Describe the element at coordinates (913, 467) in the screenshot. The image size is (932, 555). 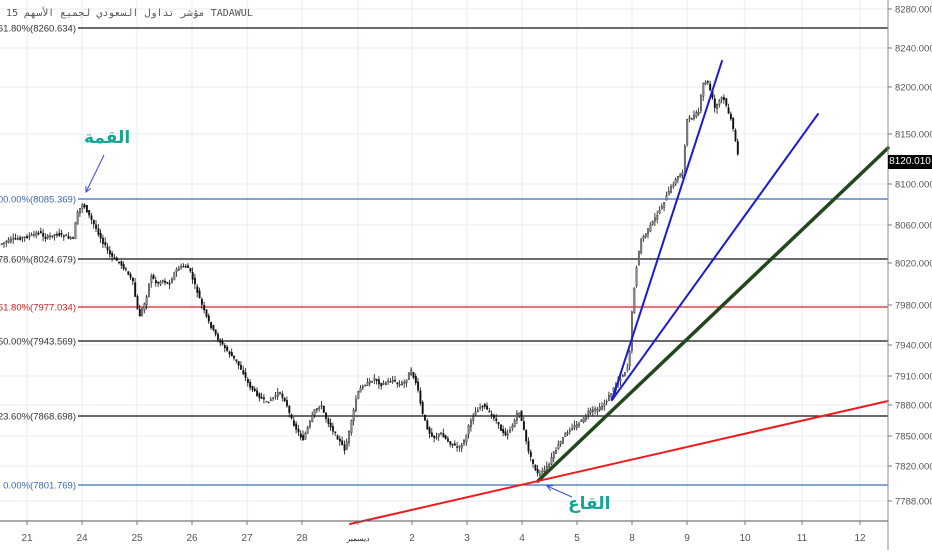
I see `price-tick-label: 7820.000` at that location.